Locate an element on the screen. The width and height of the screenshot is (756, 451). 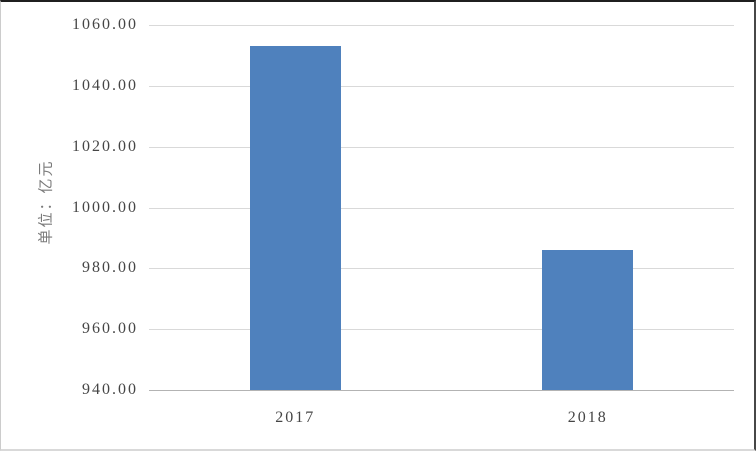
y-tick-label-1000: 1000.00 is located at coordinates (105, 207).